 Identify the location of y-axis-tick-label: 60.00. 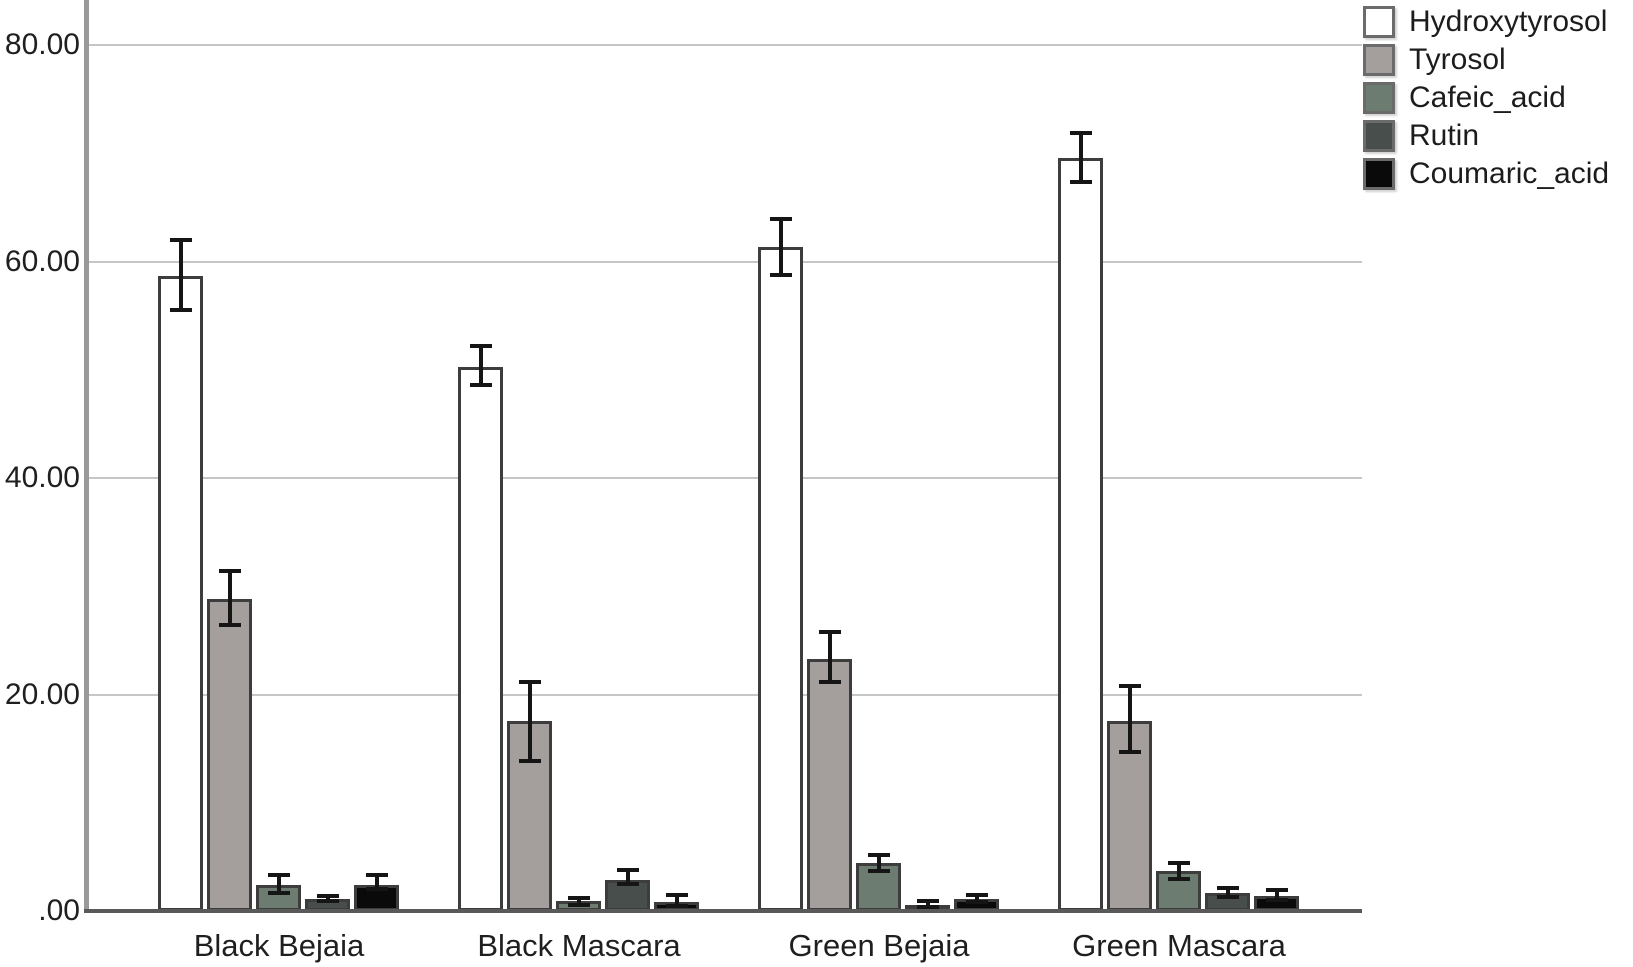
(42, 261).